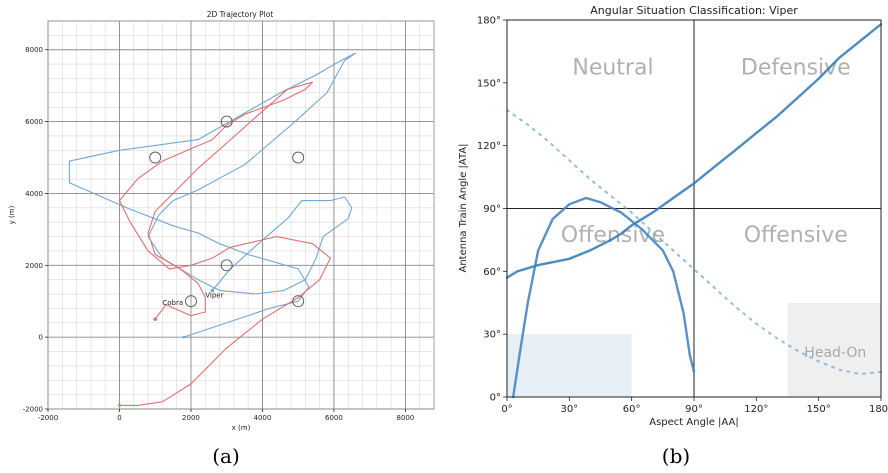 The height and width of the screenshot is (473, 888). Describe the element at coordinates (693, 422) in the screenshot. I see `angular-xlabel: Aspect Angle |AA|` at that location.